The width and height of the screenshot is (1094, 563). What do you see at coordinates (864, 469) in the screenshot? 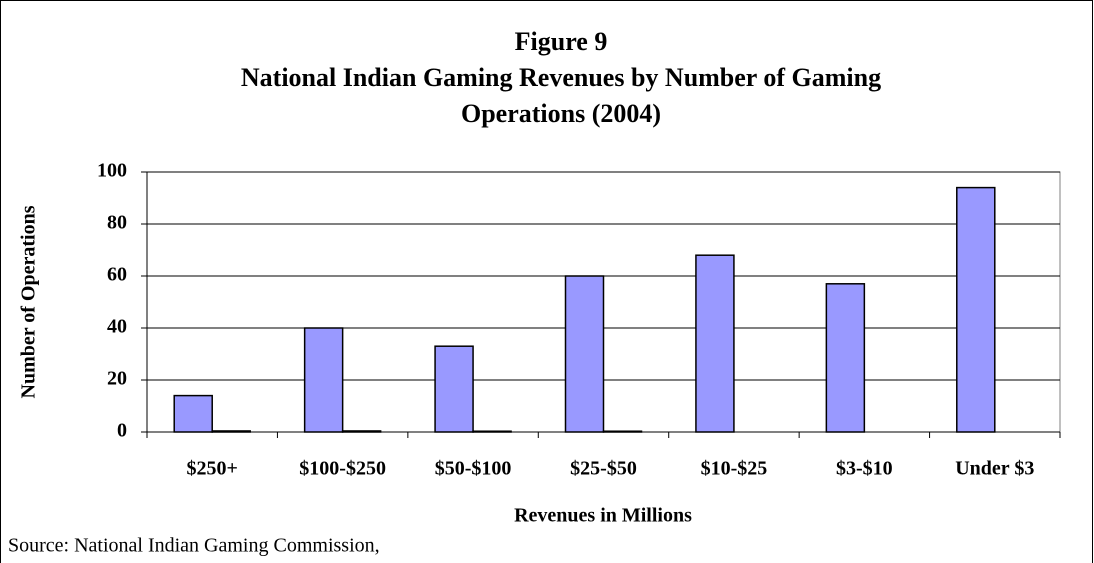
I see `x-tick-label: $3-$10` at bounding box center [864, 469].